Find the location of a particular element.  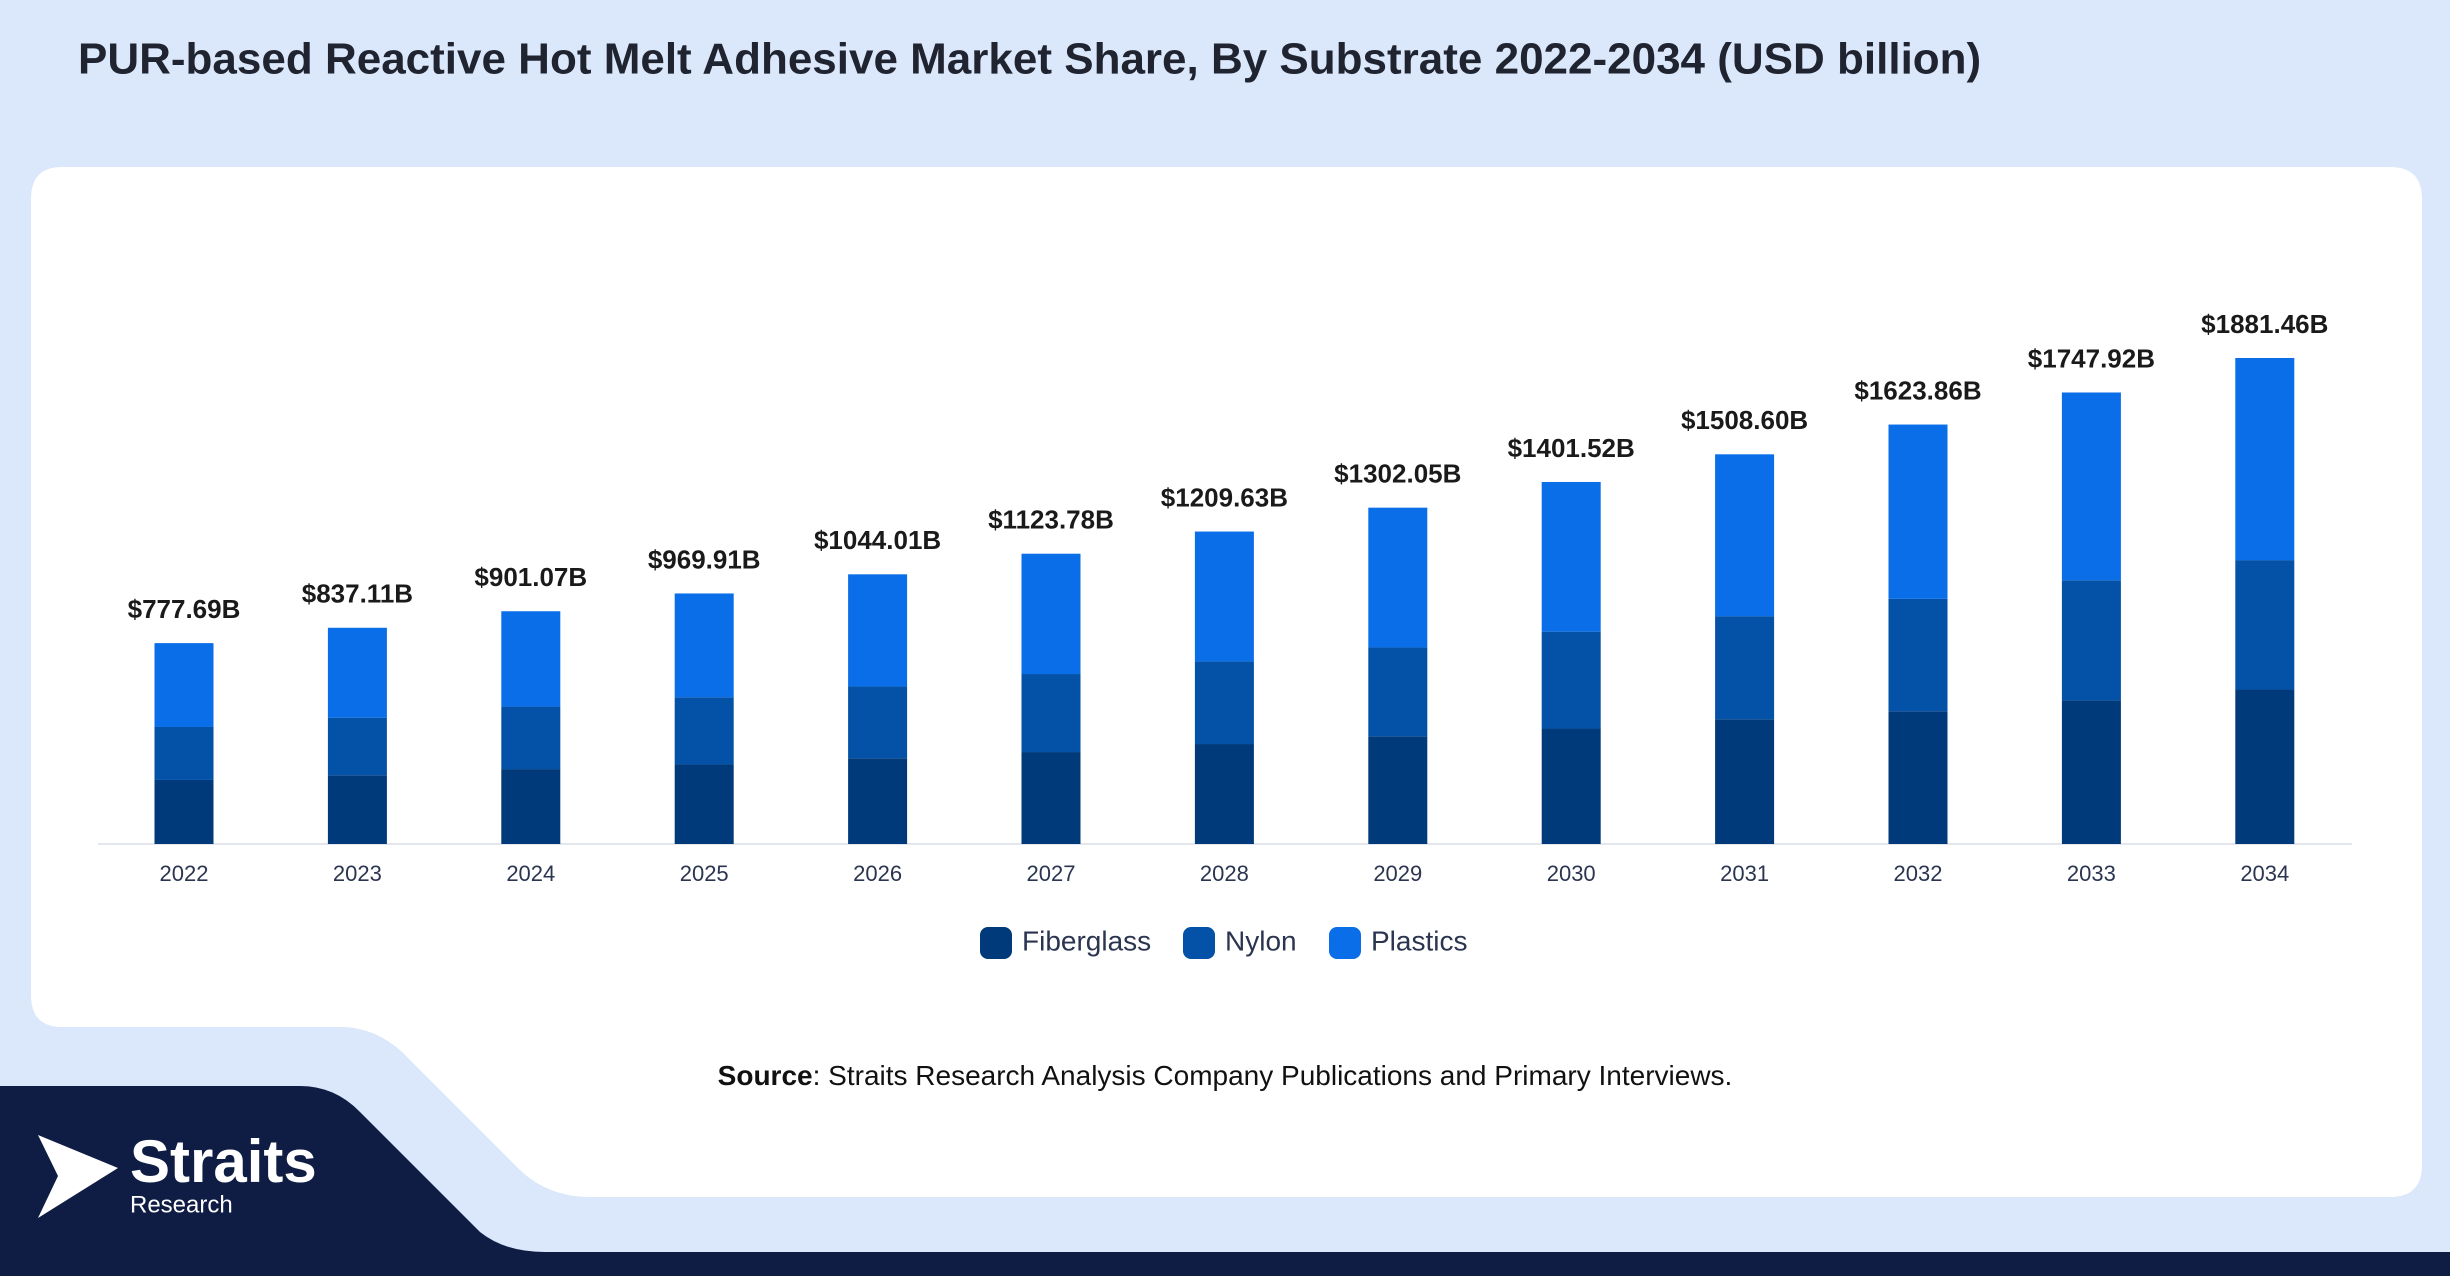

legend-label: Fiberglass is located at coordinates (1086, 940).